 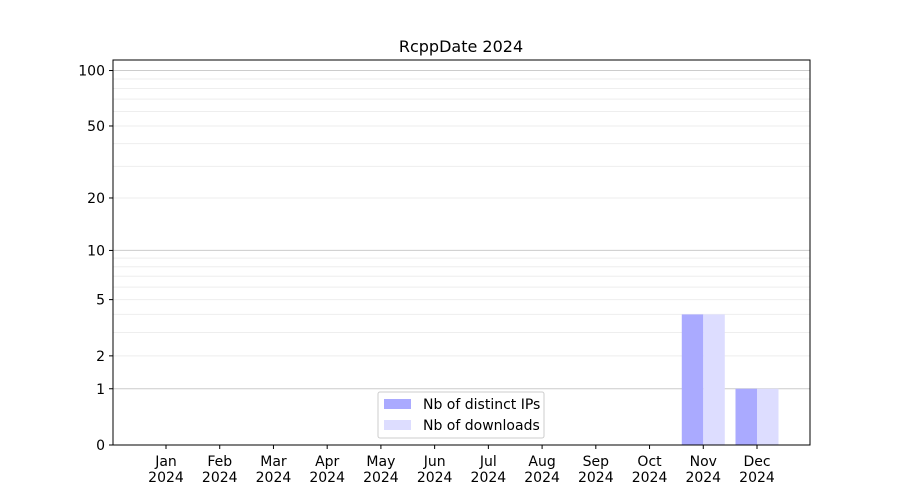 I want to click on x-tick-label: Aug 2024, so click(x=542, y=470).